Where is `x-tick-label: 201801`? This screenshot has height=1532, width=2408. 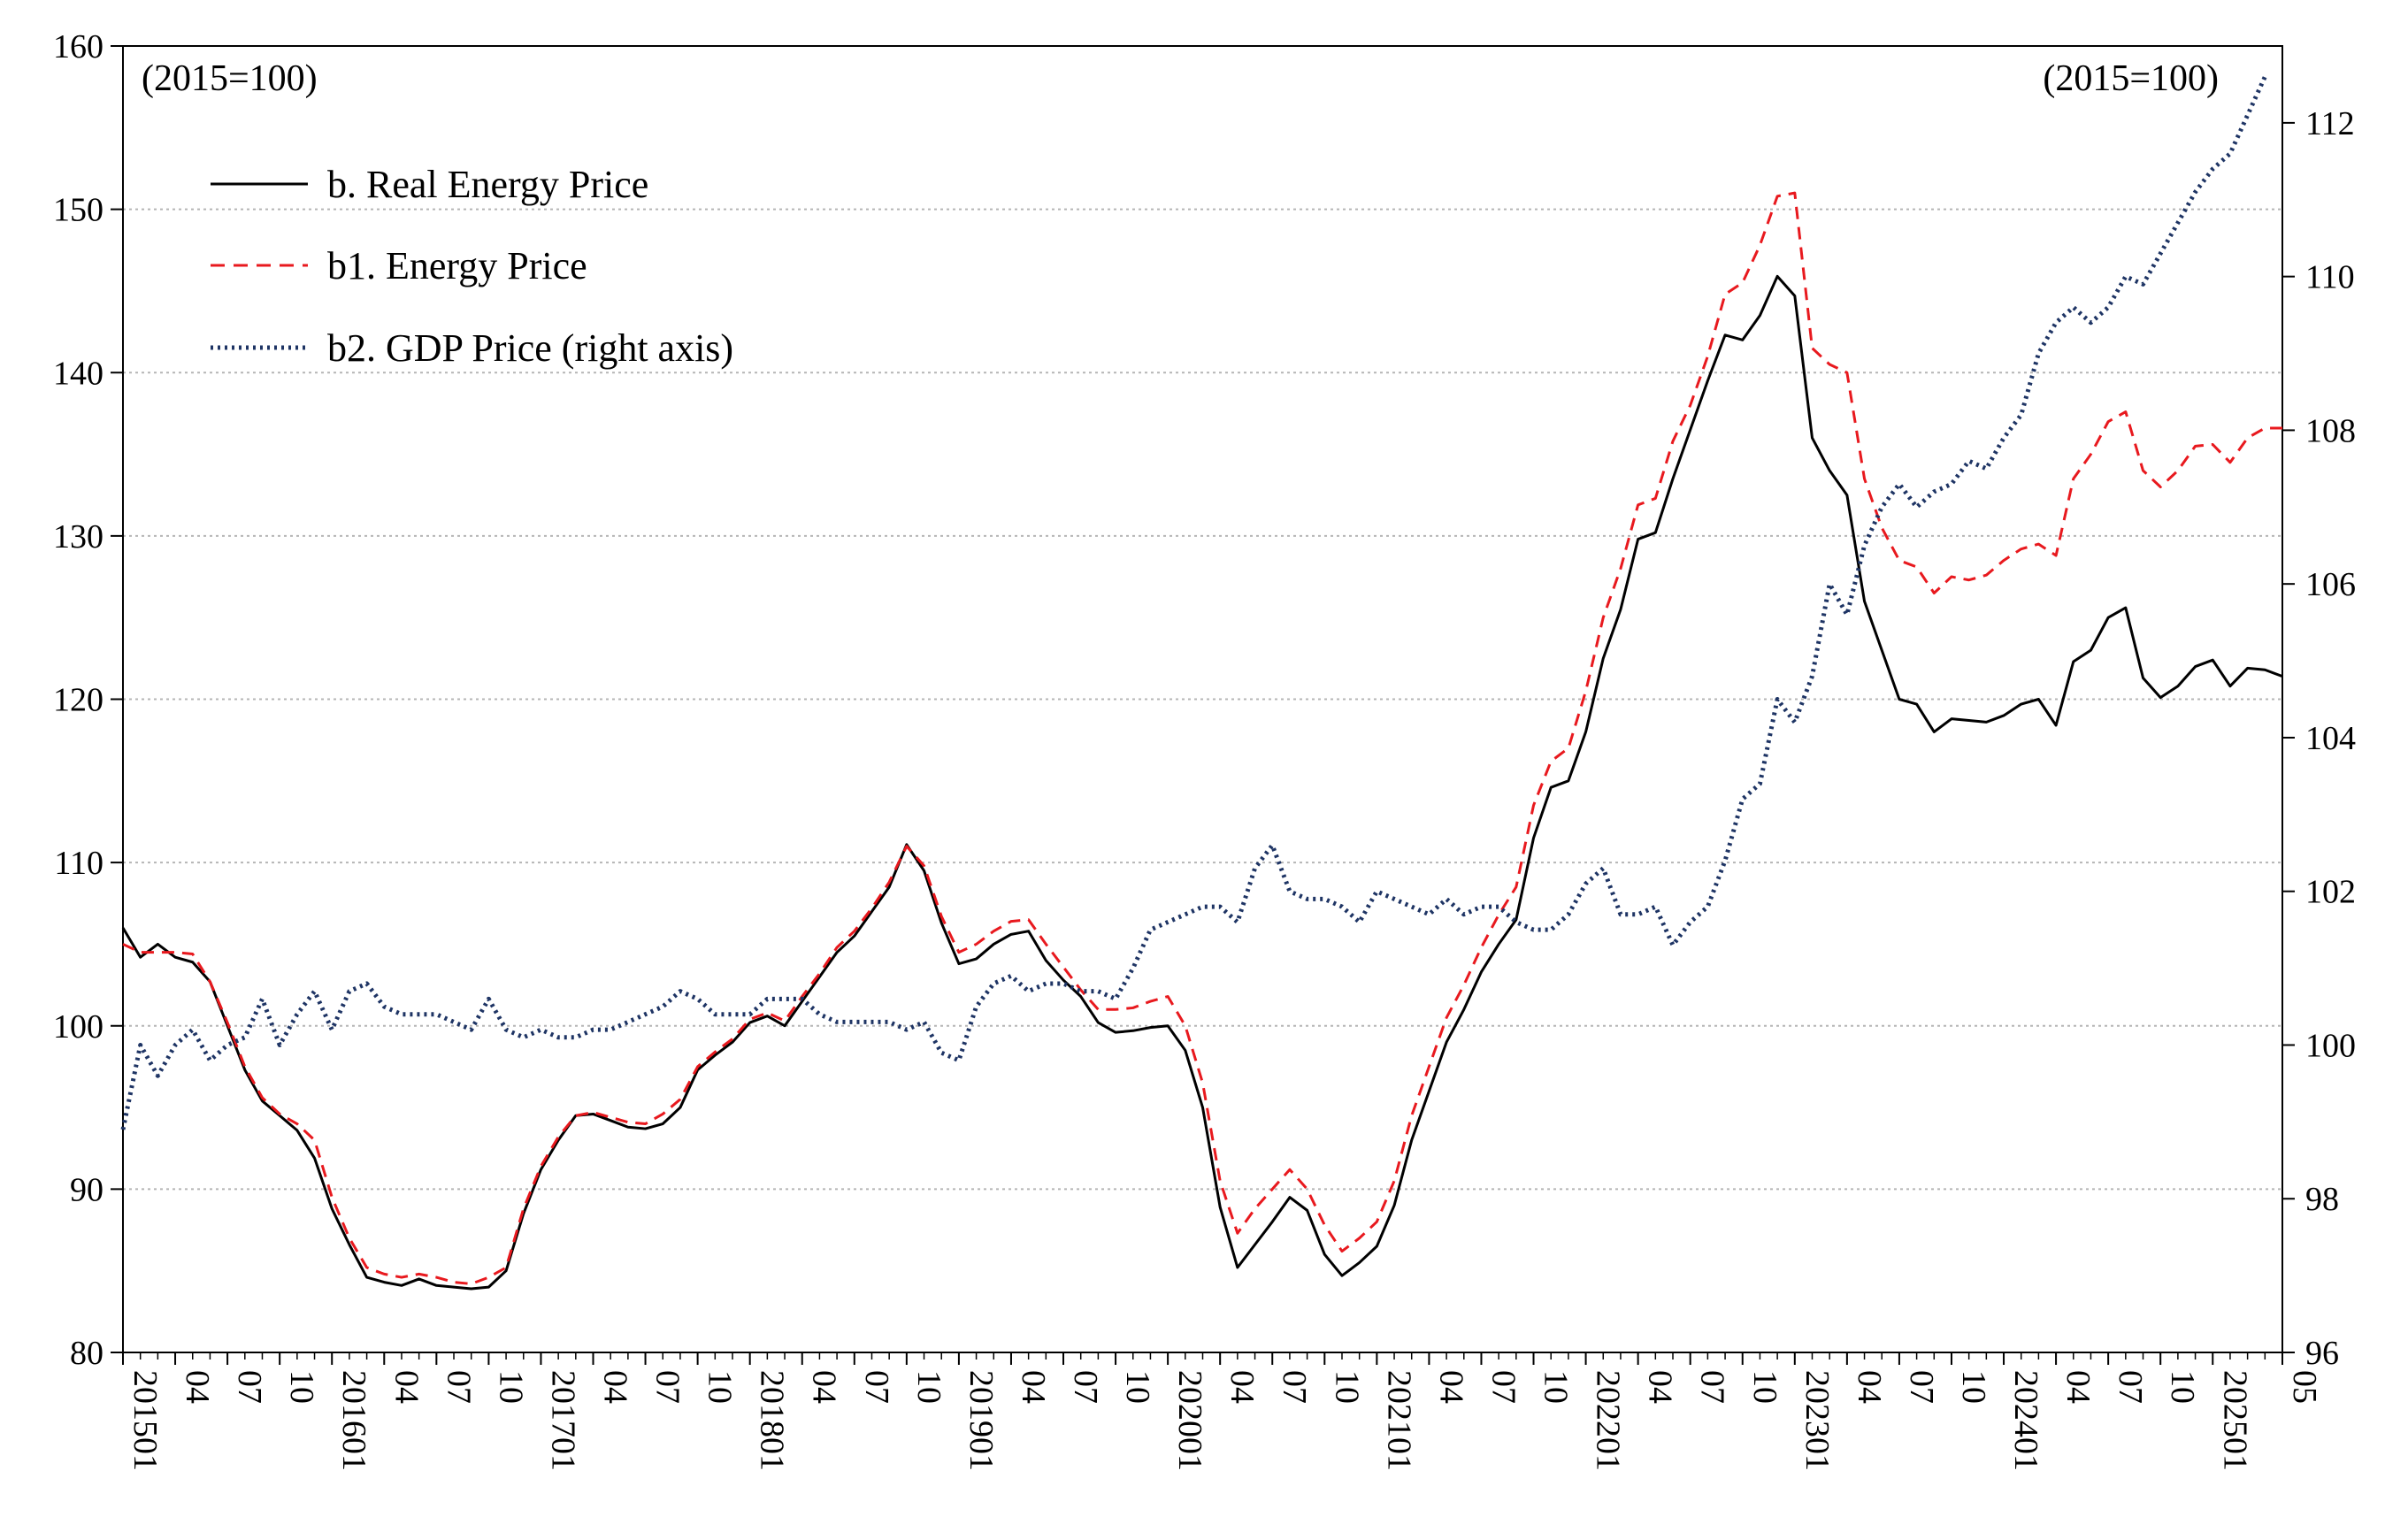
x-tick-label: 201801 is located at coordinates (773, 1420).